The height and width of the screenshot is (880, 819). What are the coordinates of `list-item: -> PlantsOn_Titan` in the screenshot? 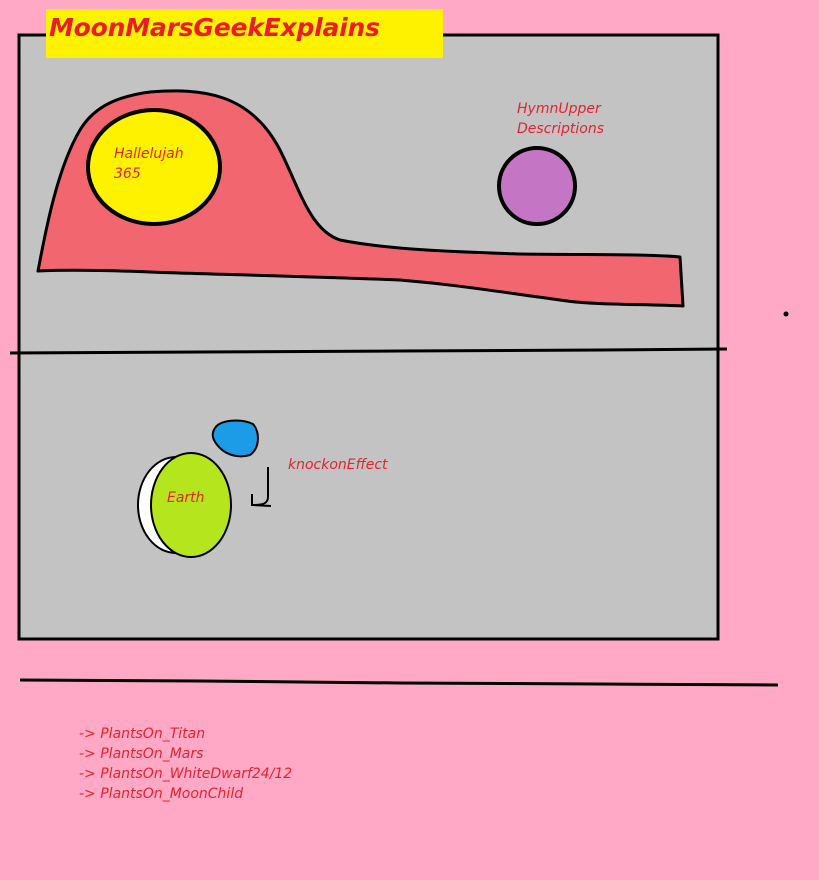 It's located at (142, 734).